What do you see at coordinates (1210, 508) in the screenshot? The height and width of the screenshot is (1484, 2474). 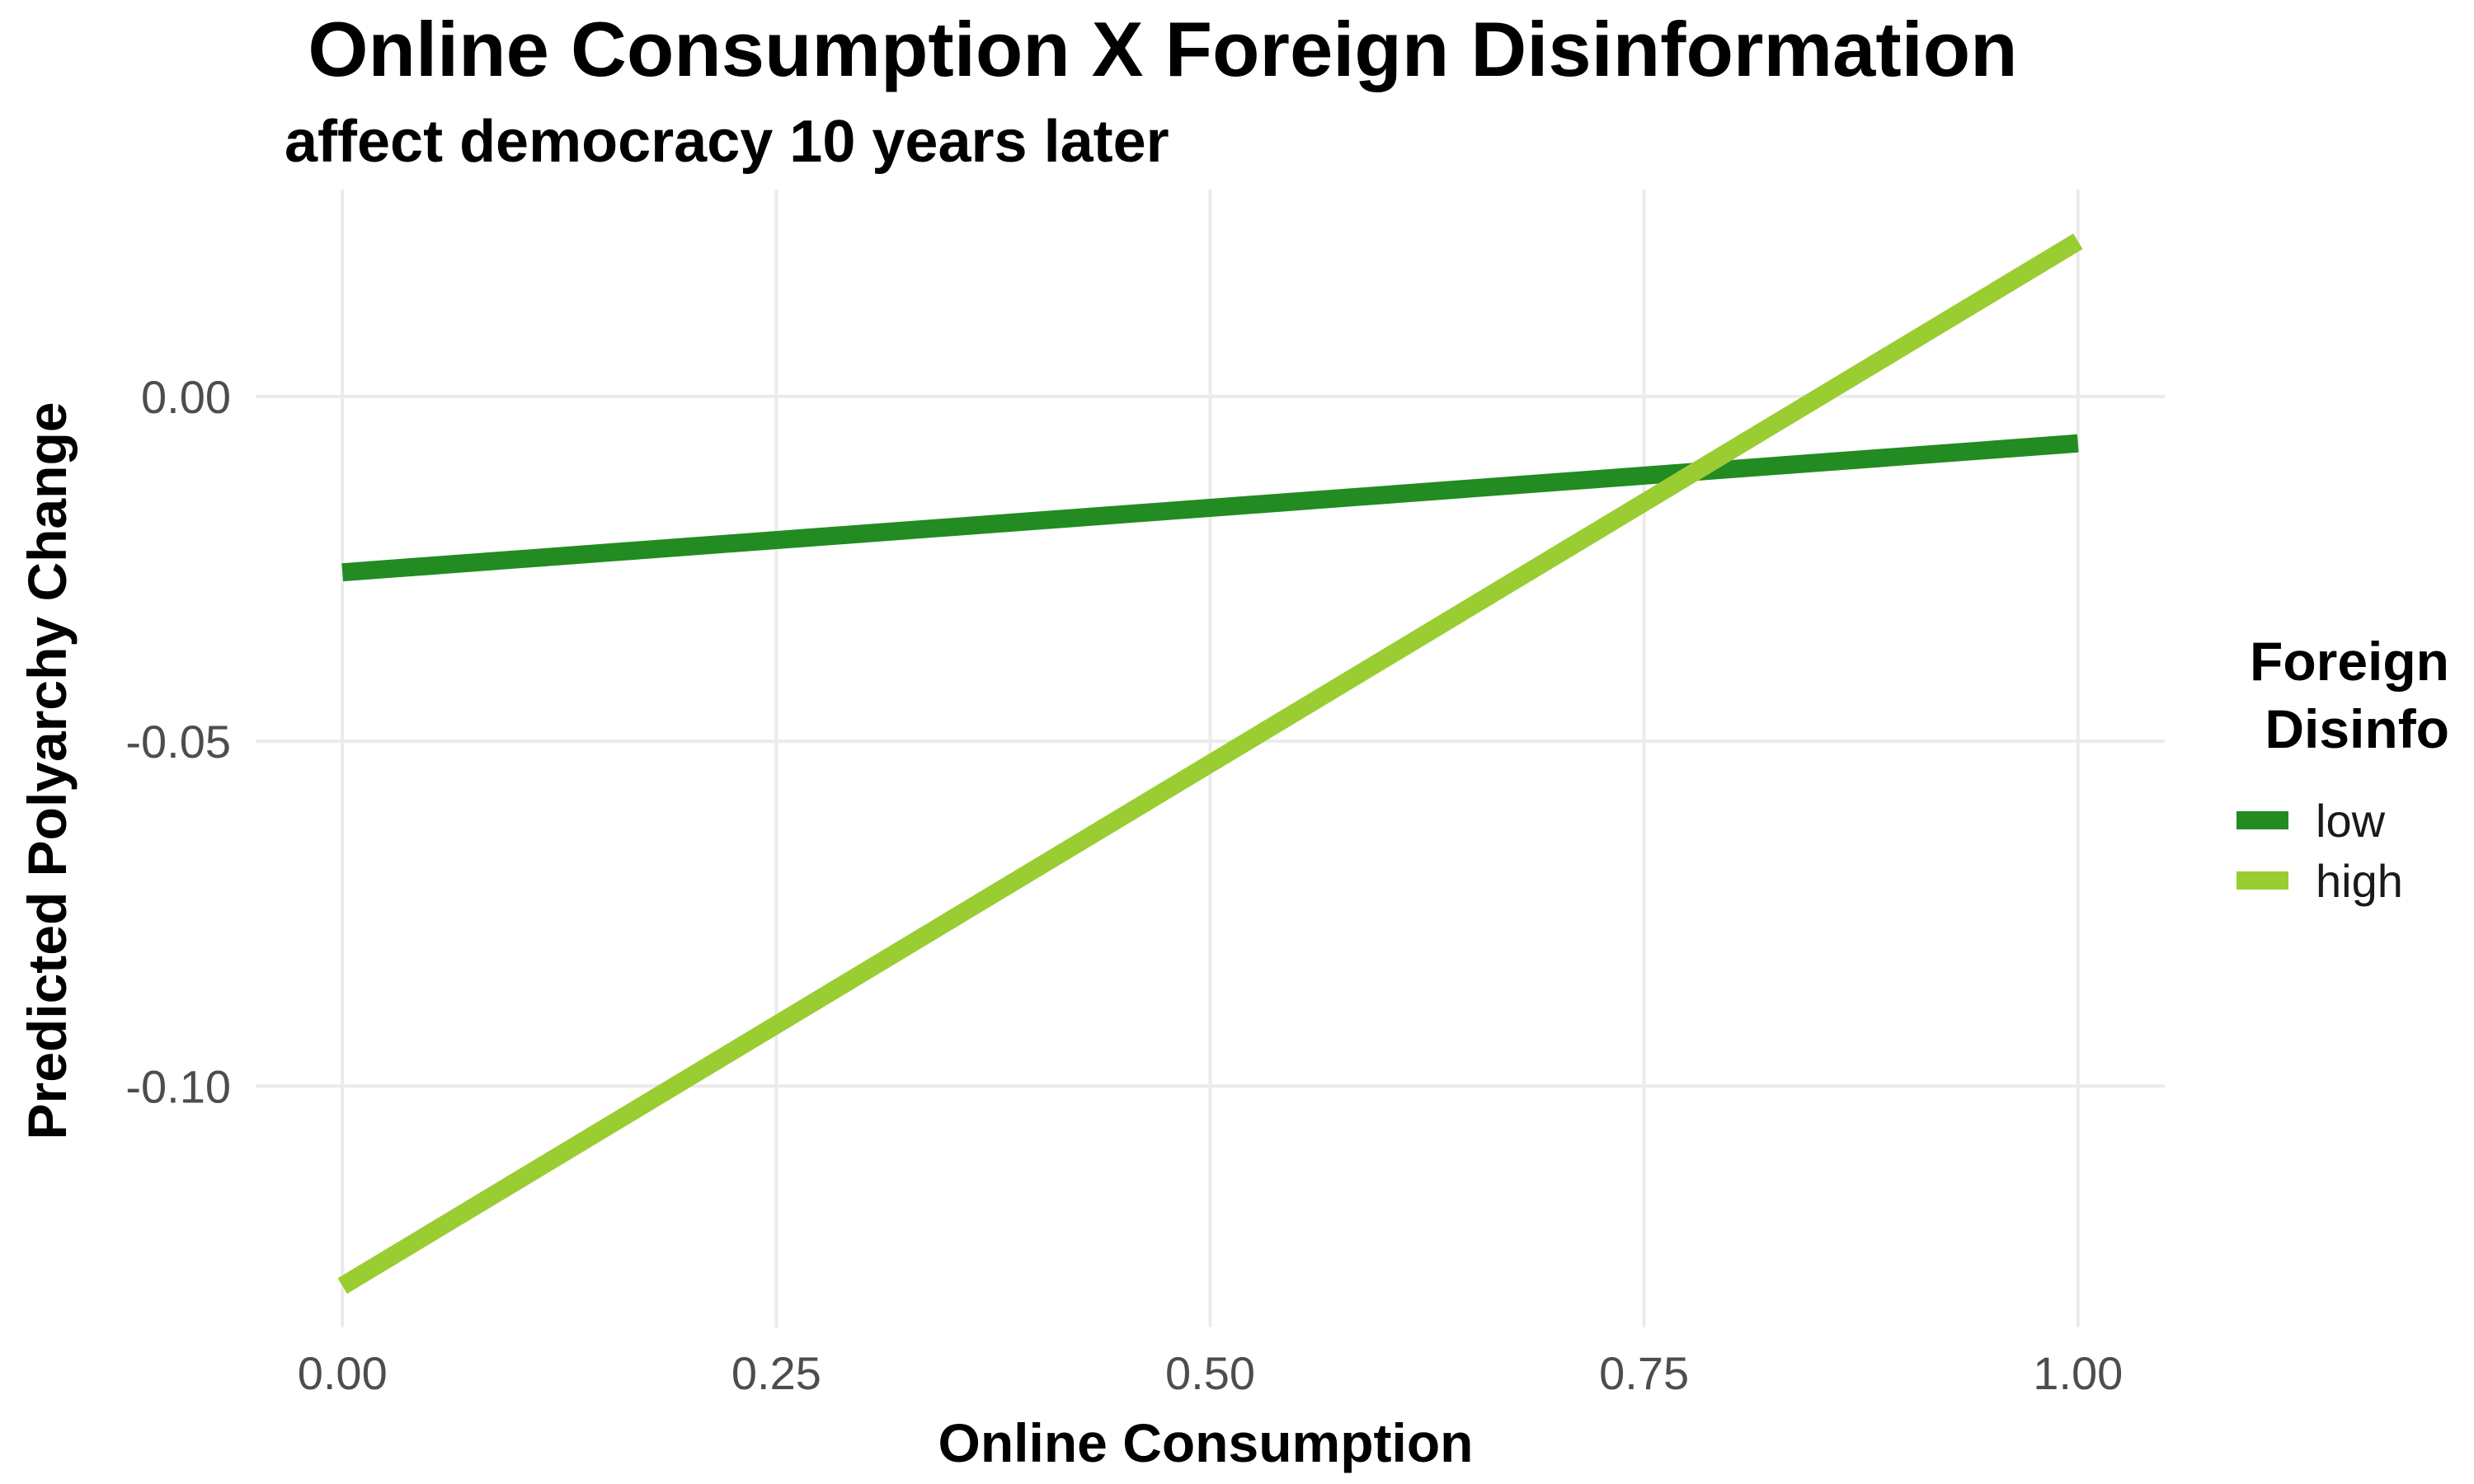 I see `series-line-low` at bounding box center [1210, 508].